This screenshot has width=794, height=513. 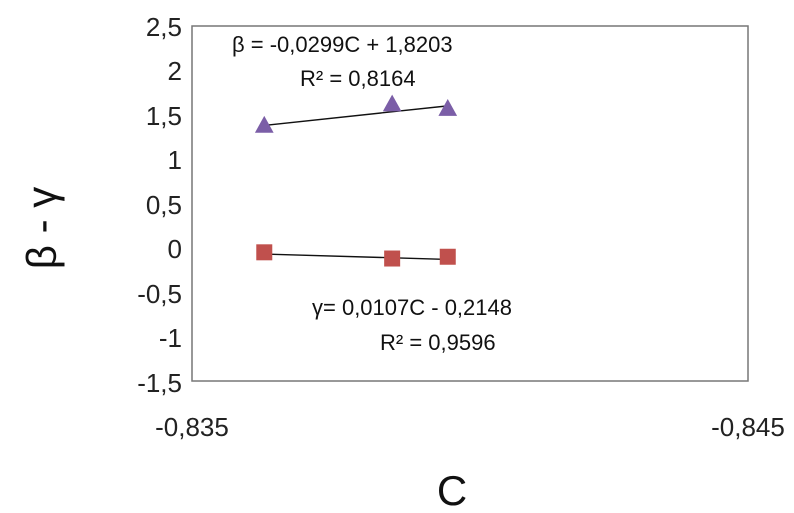 What do you see at coordinates (175, 71) in the screenshot?
I see `y-tick-label: 2` at bounding box center [175, 71].